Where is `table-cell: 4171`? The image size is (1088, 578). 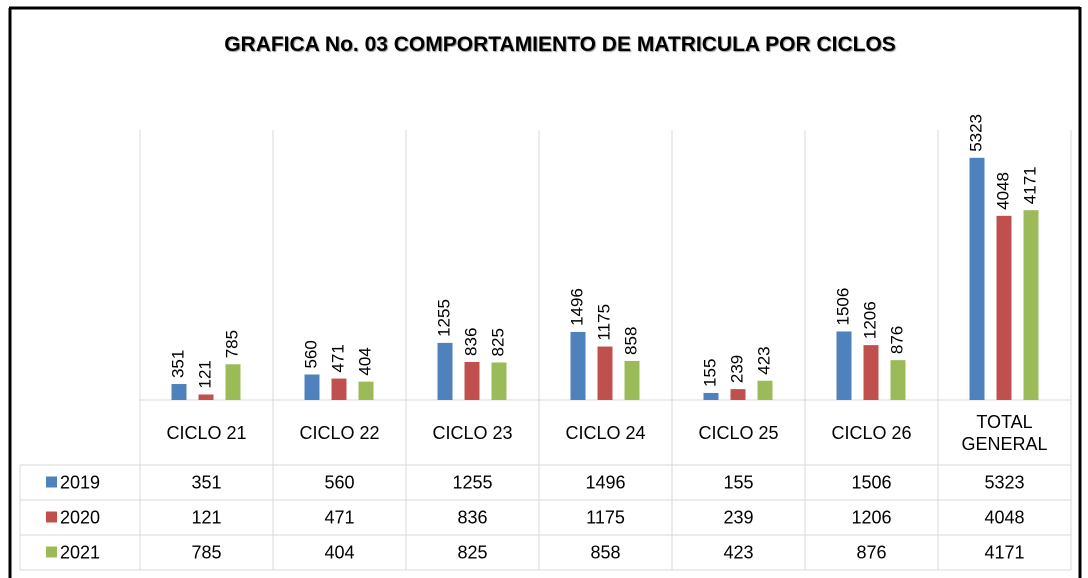 table-cell: 4171 is located at coordinates (1004, 552).